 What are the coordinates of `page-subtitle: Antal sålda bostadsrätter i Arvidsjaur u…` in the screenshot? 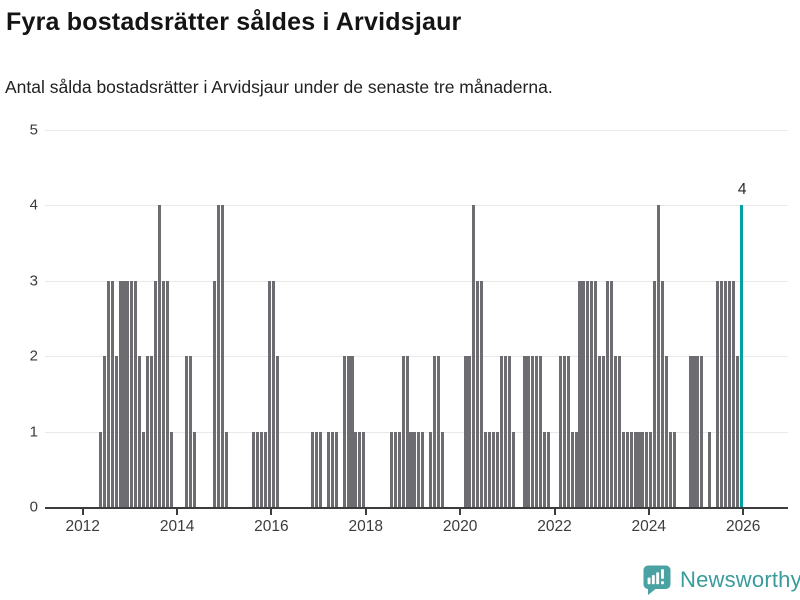 It's located at (279, 87).